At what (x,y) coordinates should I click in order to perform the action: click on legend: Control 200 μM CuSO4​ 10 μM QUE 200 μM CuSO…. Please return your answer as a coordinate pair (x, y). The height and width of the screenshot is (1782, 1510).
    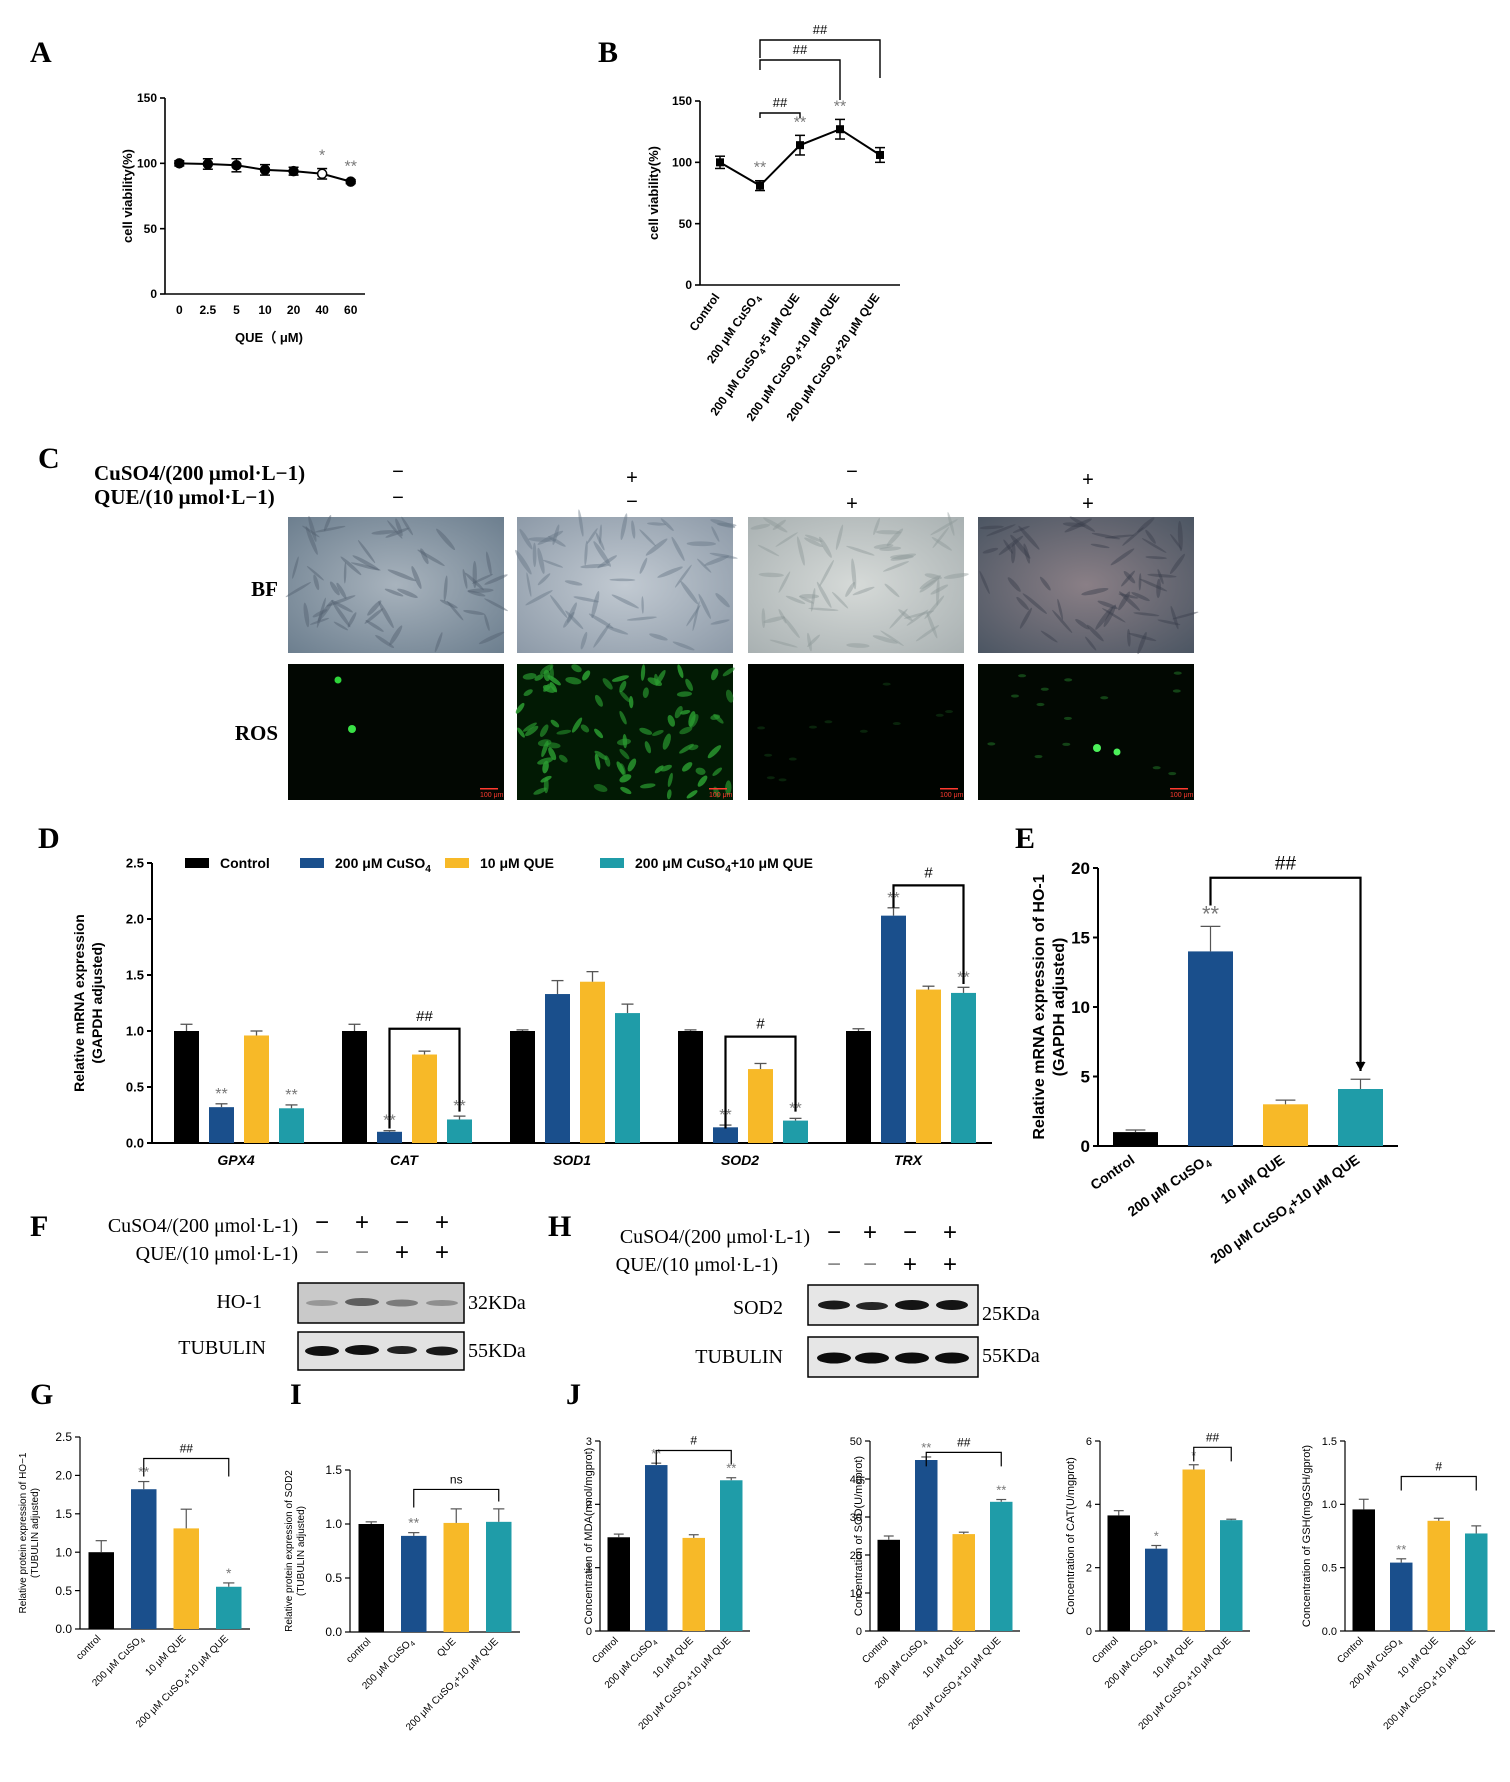
    Looking at the image, I should click on (499, 865).